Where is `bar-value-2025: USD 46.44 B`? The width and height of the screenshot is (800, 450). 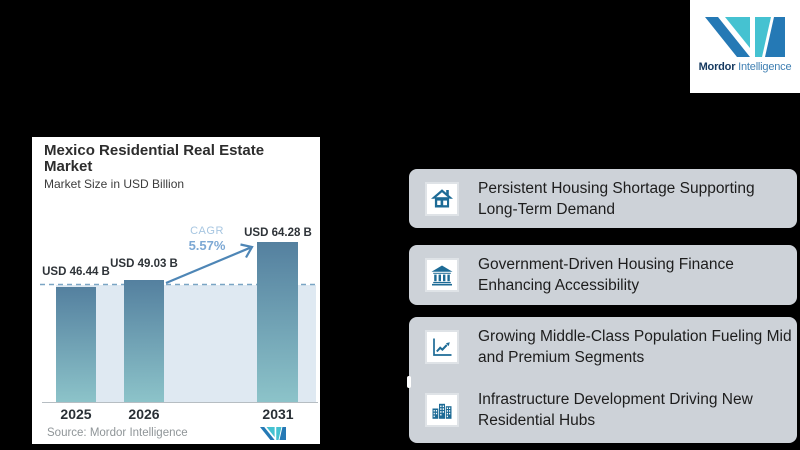
bar-value-2025: USD 46.44 B is located at coordinates (76, 272).